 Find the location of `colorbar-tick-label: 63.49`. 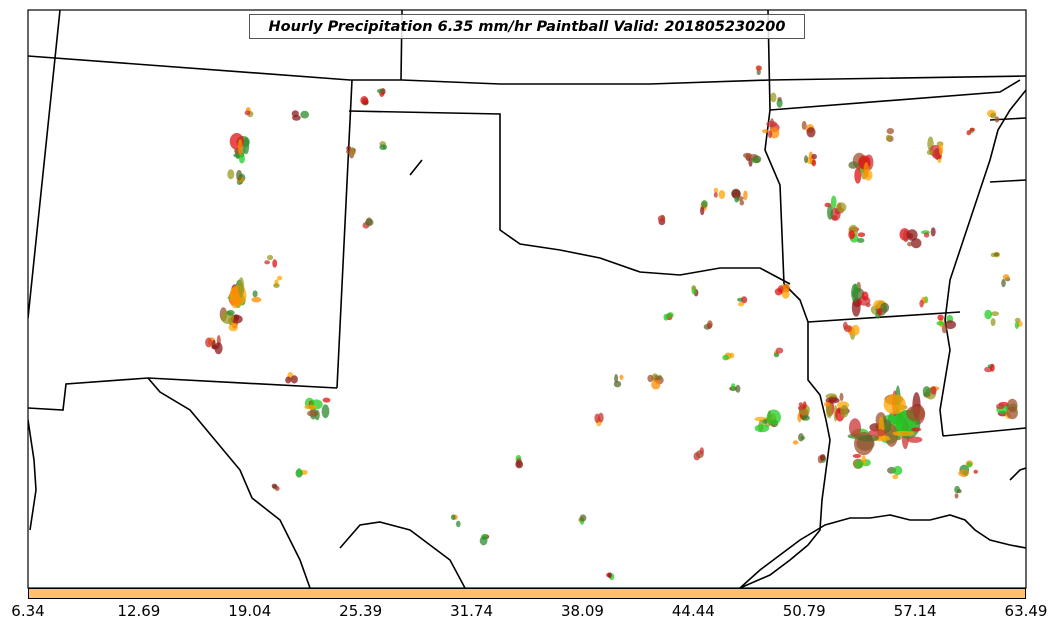

colorbar-tick-label: 63.49 is located at coordinates (1026, 611).